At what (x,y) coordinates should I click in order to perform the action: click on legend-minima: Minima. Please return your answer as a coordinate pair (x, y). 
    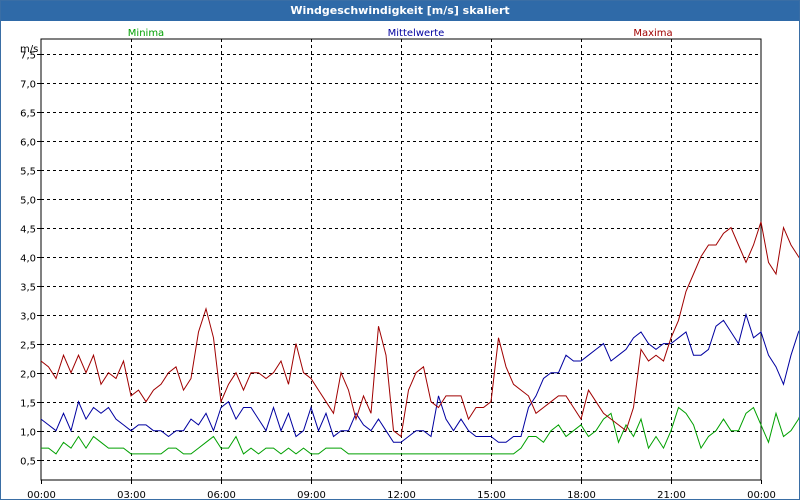
    Looking at the image, I should click on (146, 33).